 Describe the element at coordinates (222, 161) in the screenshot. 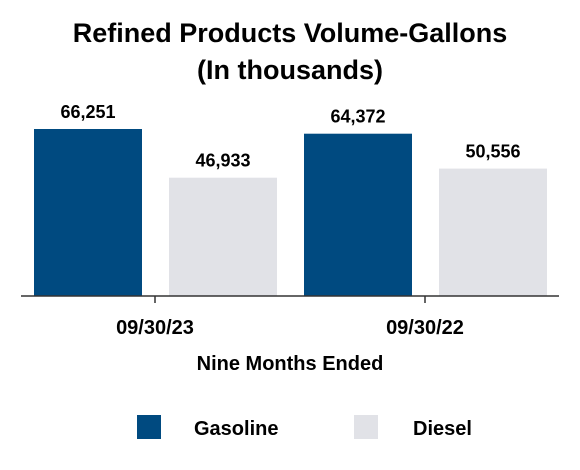

I see `data-label-diesel-0: 46,933` at that location.